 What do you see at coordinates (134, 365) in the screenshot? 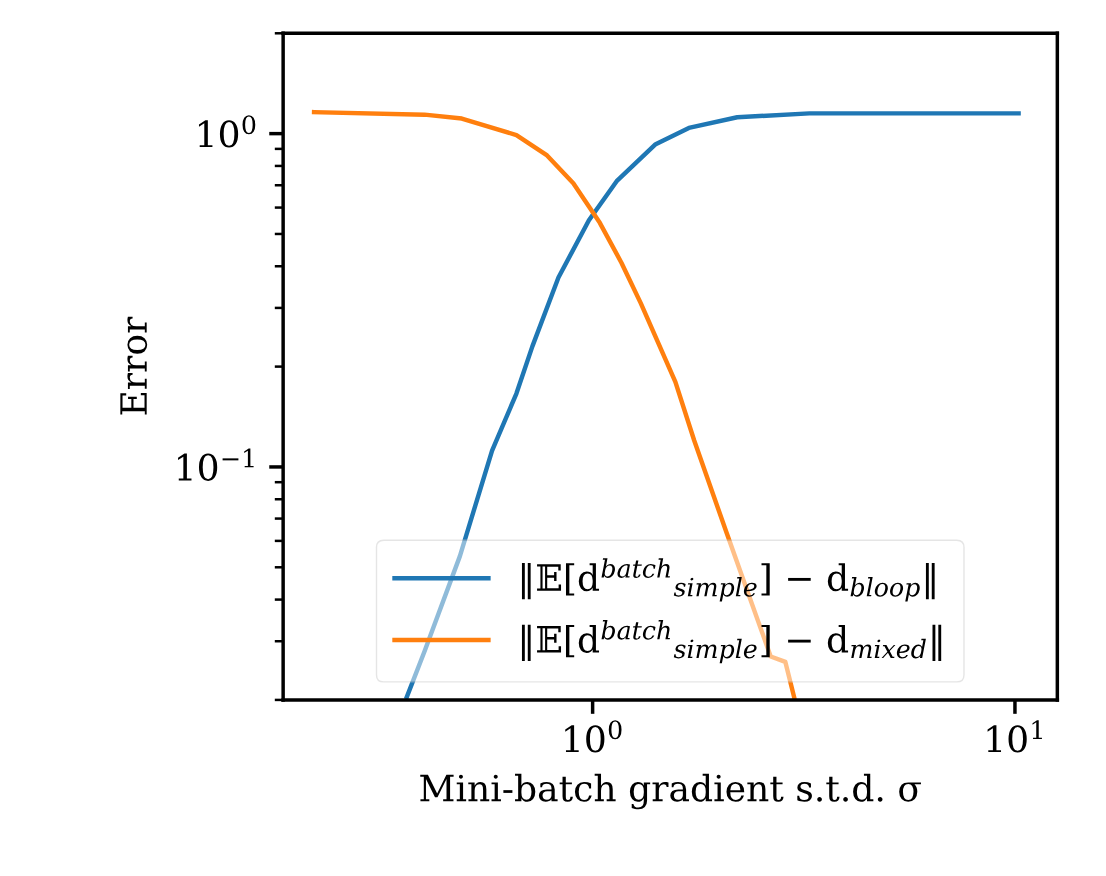
I see `y-axis-title: Error` at bounding box center [134, 365].